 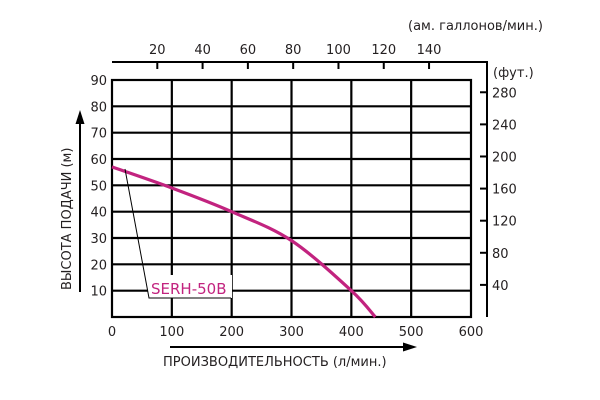 What do you see at coordinates (513, 73) in the screenshot?
I see `secondary-y-axis-label: (фут.)` at bounding box center [513, 73].